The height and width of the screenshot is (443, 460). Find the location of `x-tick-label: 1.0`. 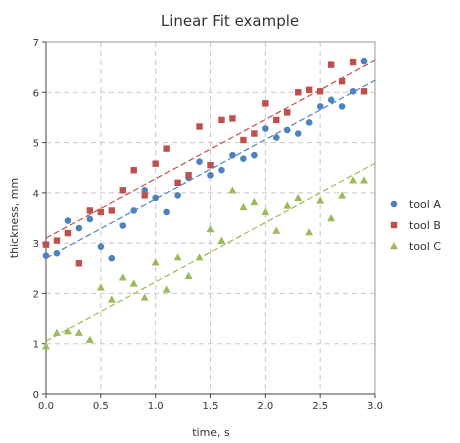

x-tick-label: 1.0 is located at coordinates (156, 406).